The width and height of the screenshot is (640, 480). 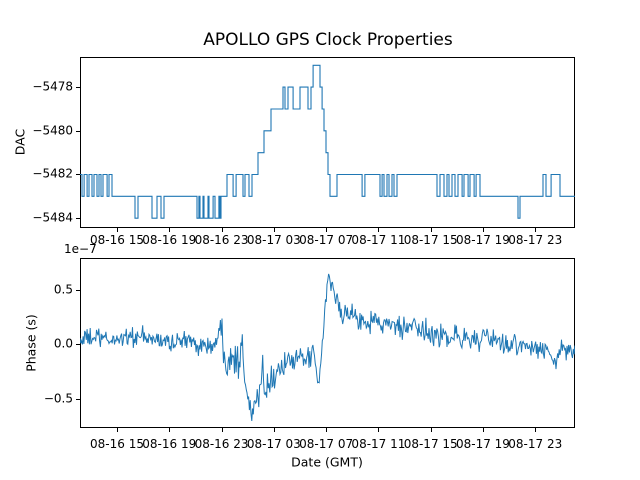 I want to click on top-plot-x-tick-label: 08-16 15, so click(x=117, y=240).